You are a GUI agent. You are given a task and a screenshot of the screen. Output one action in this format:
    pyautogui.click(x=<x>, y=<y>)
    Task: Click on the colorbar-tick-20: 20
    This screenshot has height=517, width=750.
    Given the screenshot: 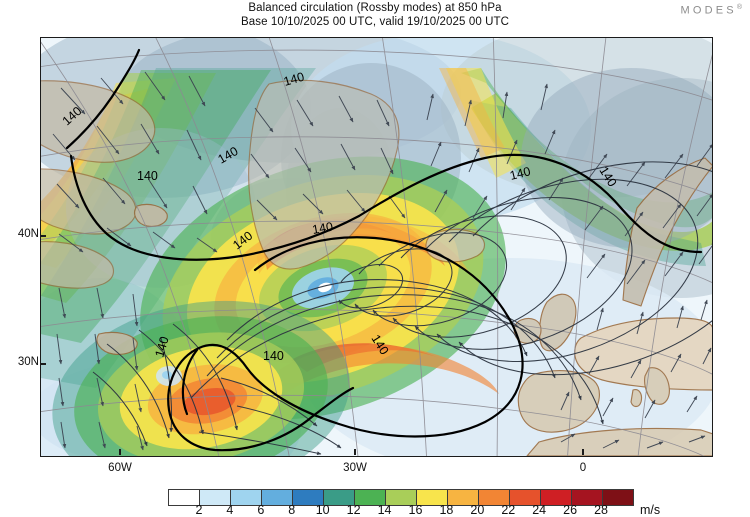 What is the action you would take?
    pyautogui.click(x=477, y=510)
    